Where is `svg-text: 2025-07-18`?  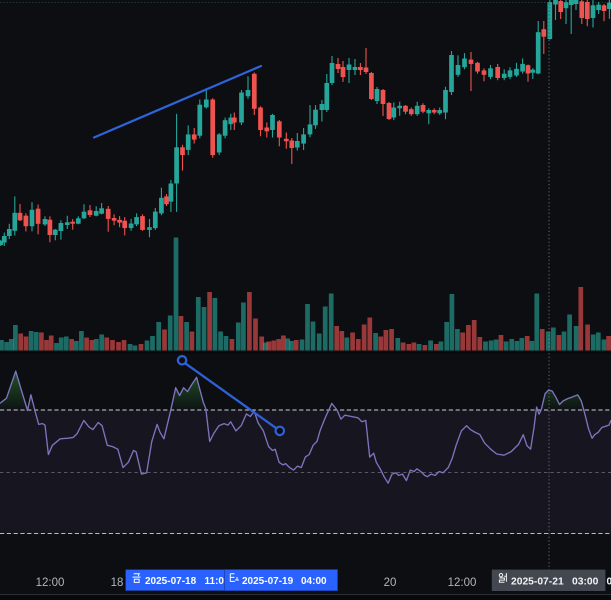
svg-text: 2025-07-18 is located at coordinates (171, 581).